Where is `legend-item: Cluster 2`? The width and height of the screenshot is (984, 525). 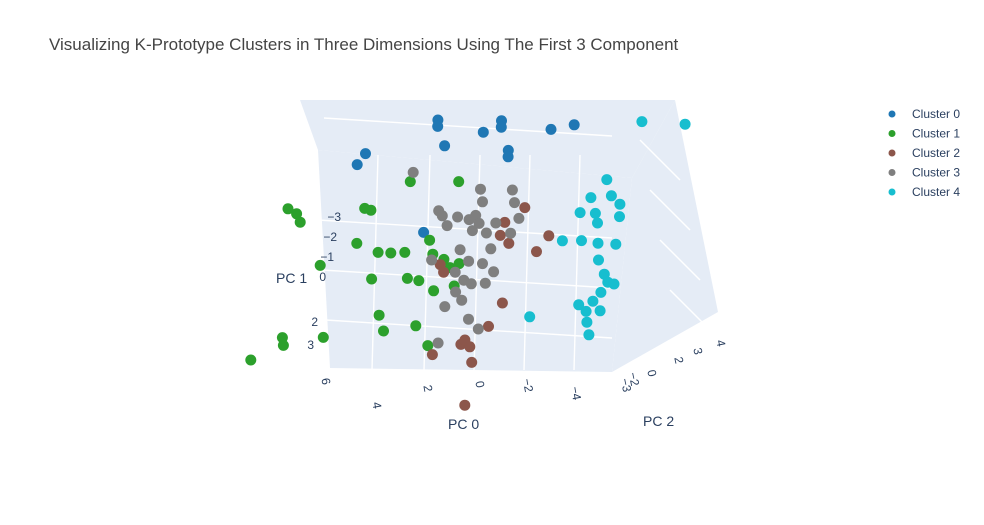
legend-item: Cluster 2 is located at coordinates (924, 153).